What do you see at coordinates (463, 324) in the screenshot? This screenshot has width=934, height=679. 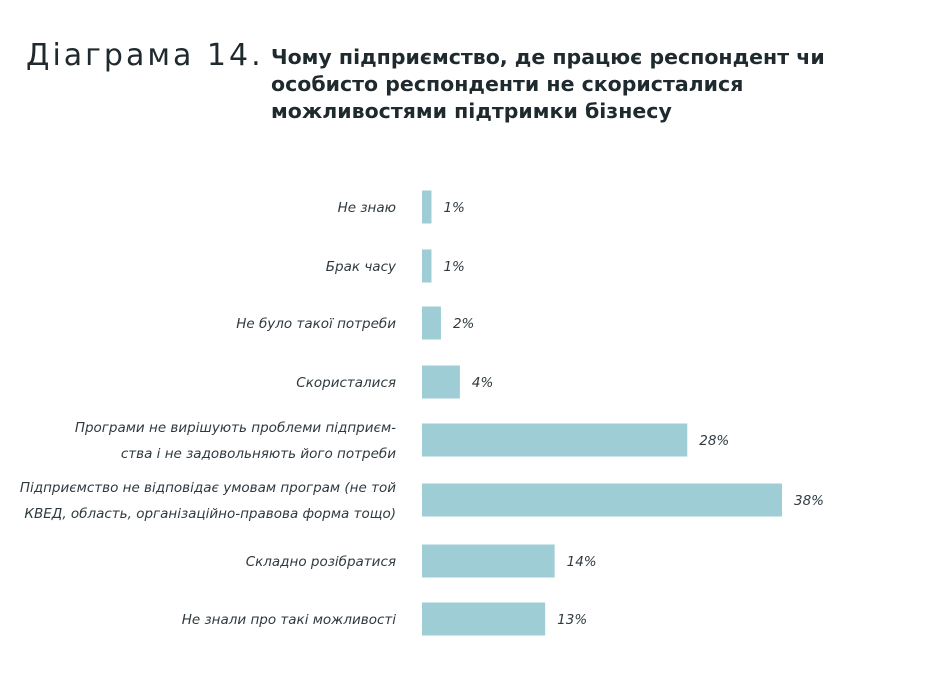 I see `value-label: 2%` at bounding box center [463, 324].